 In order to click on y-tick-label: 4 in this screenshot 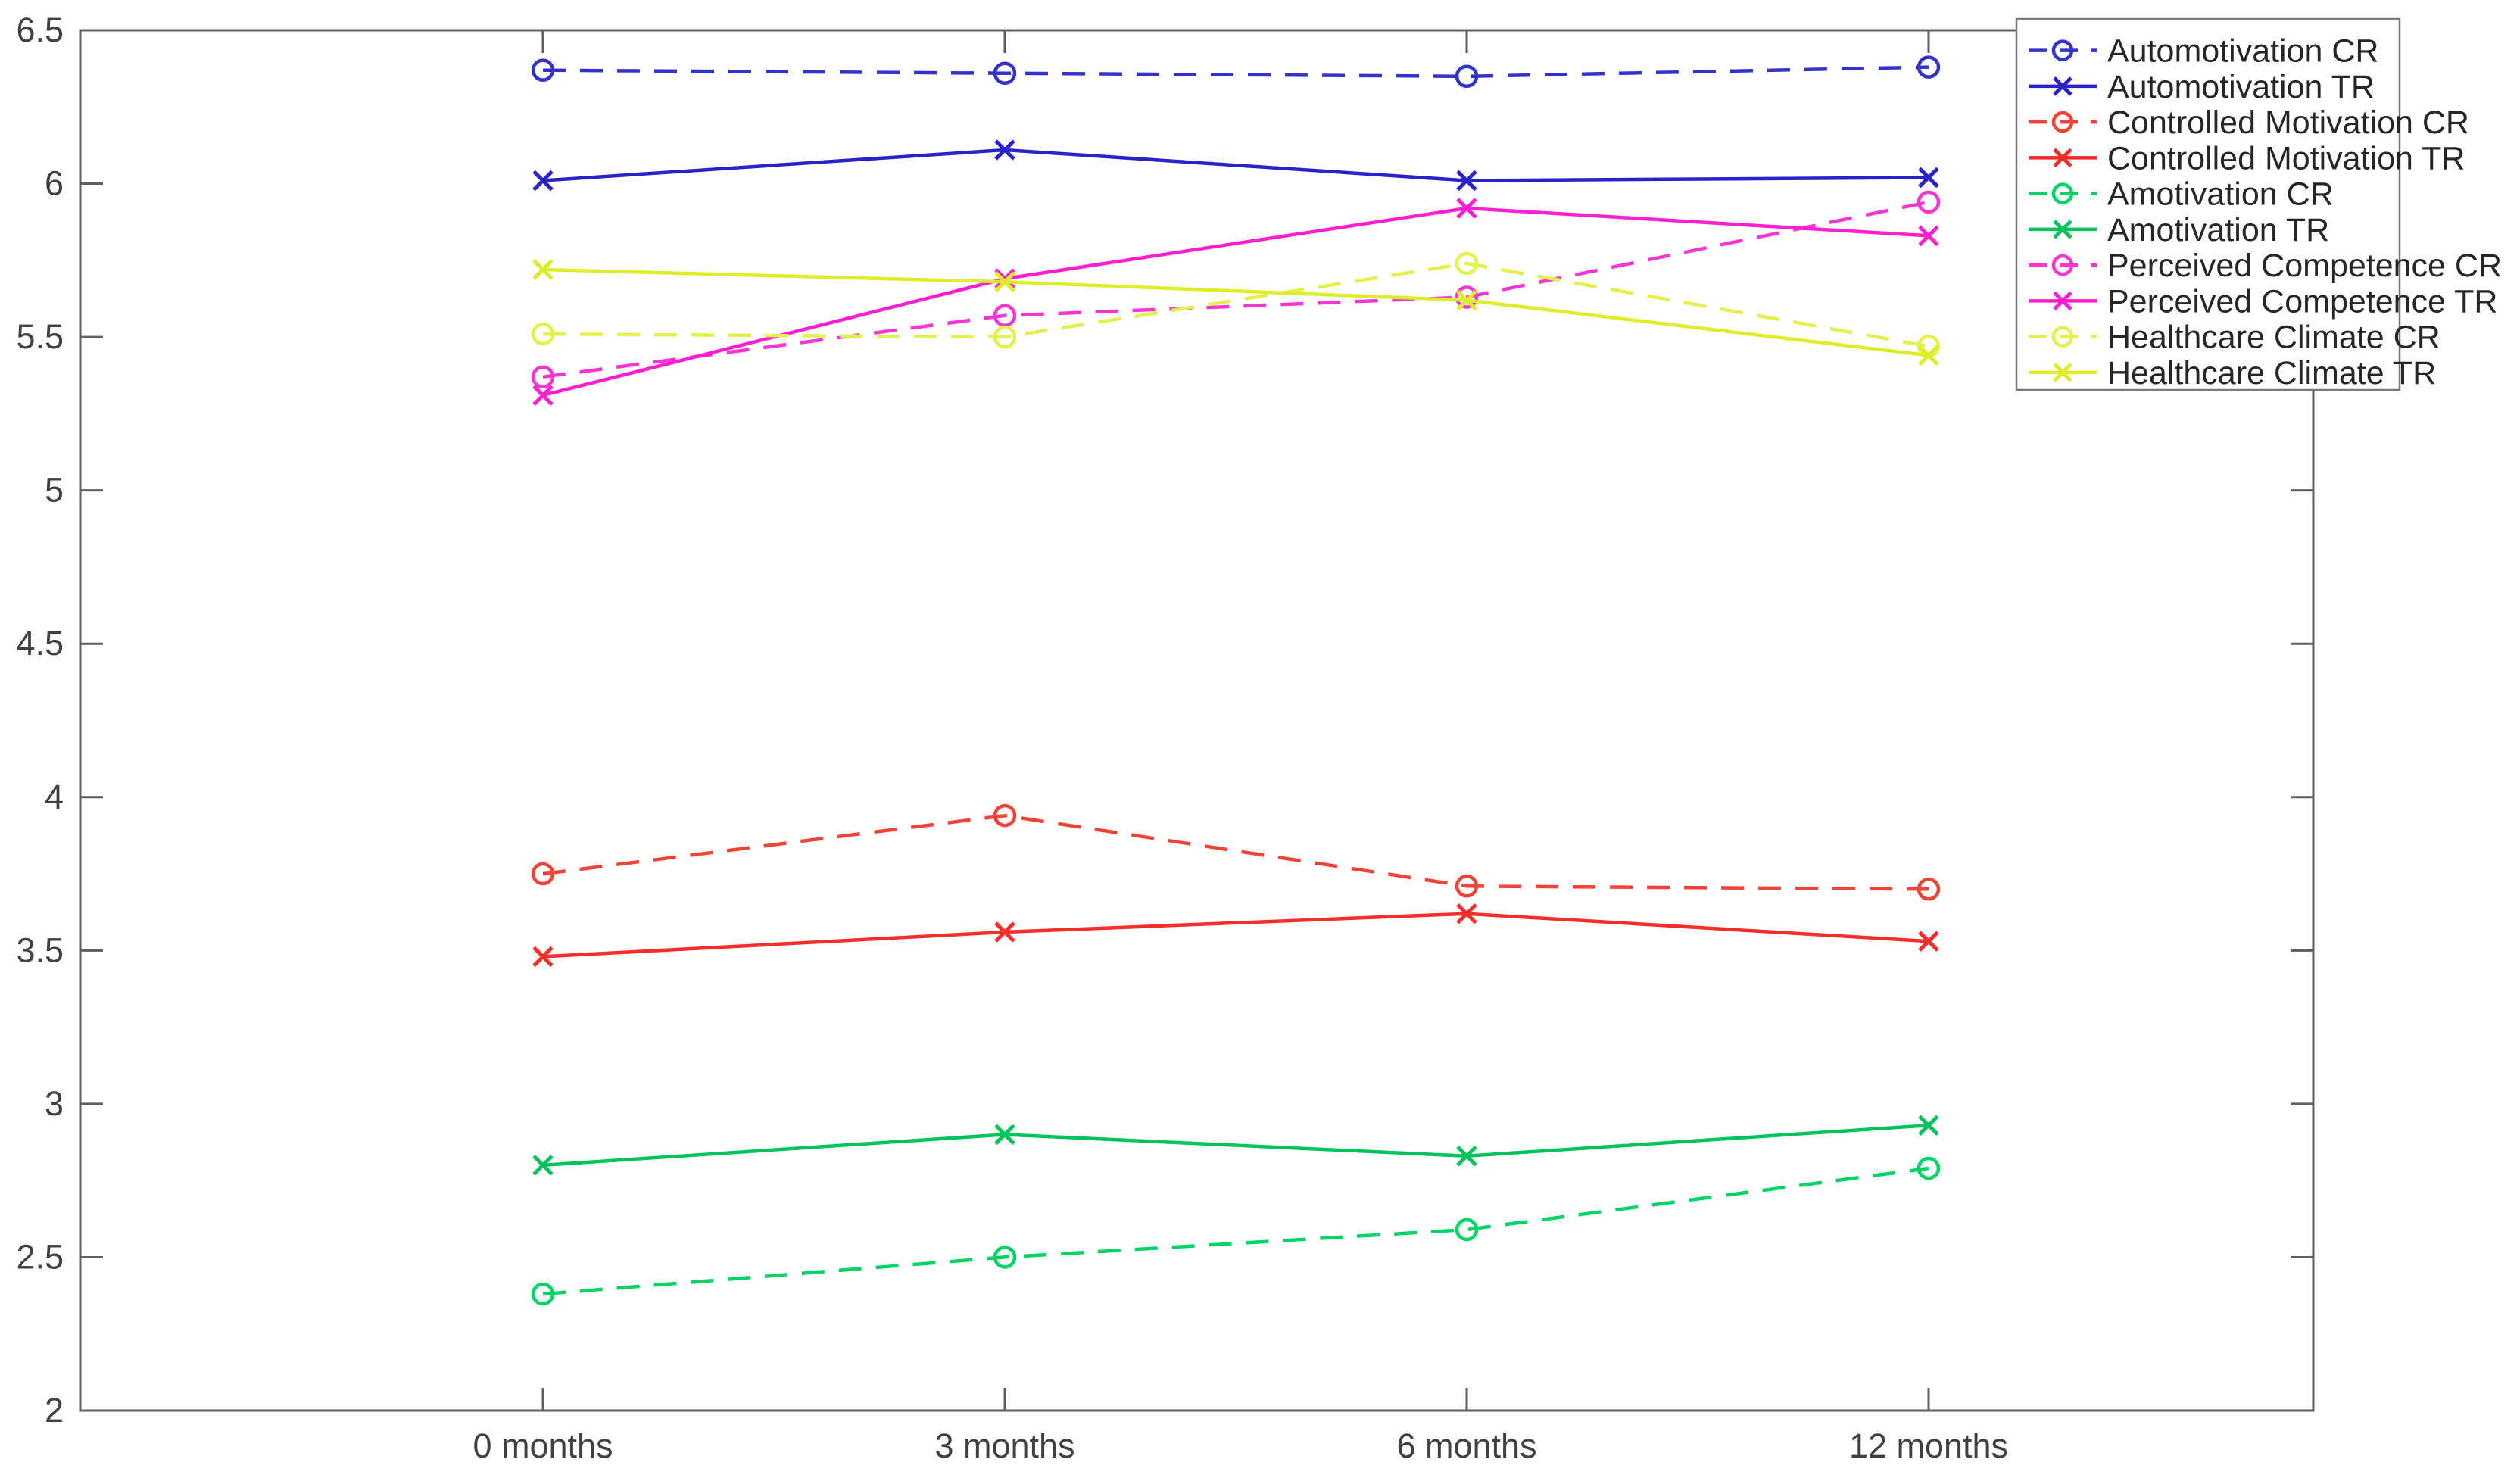, I will do `click(54, 797)`.